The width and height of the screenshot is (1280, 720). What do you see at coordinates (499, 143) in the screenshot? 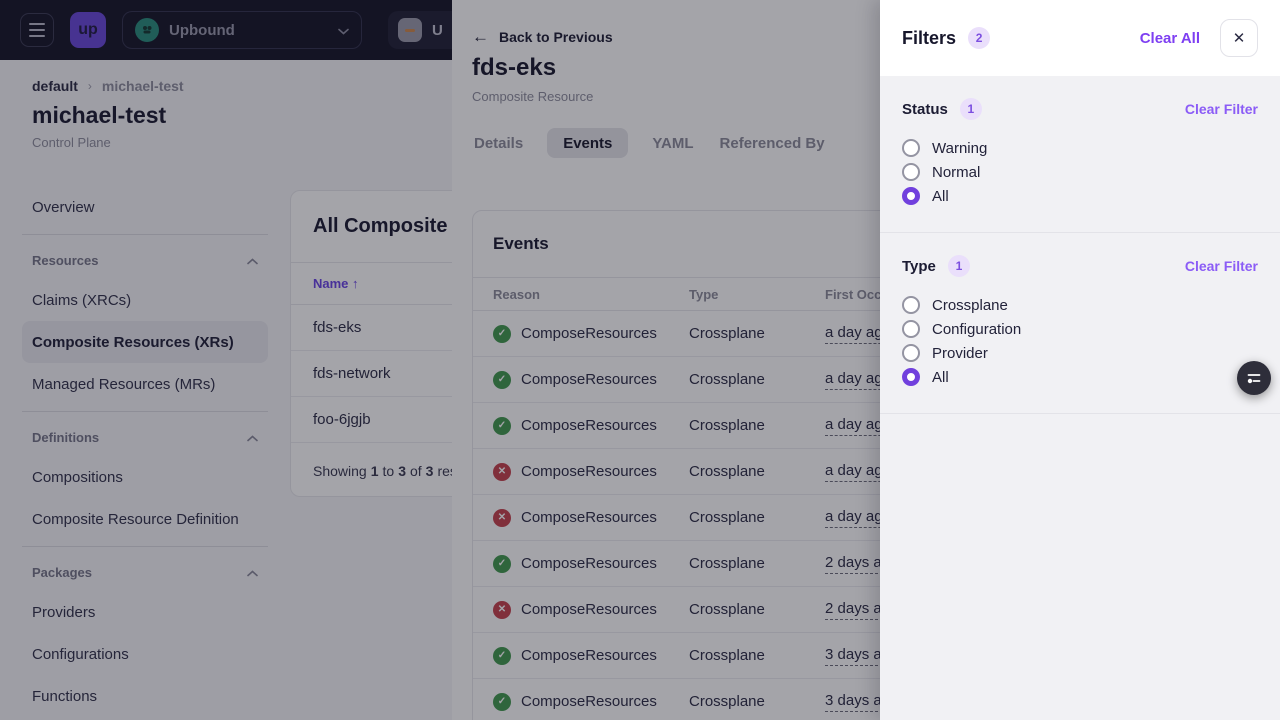
I see `tab-details: Details` at bounding box center [499, 143].